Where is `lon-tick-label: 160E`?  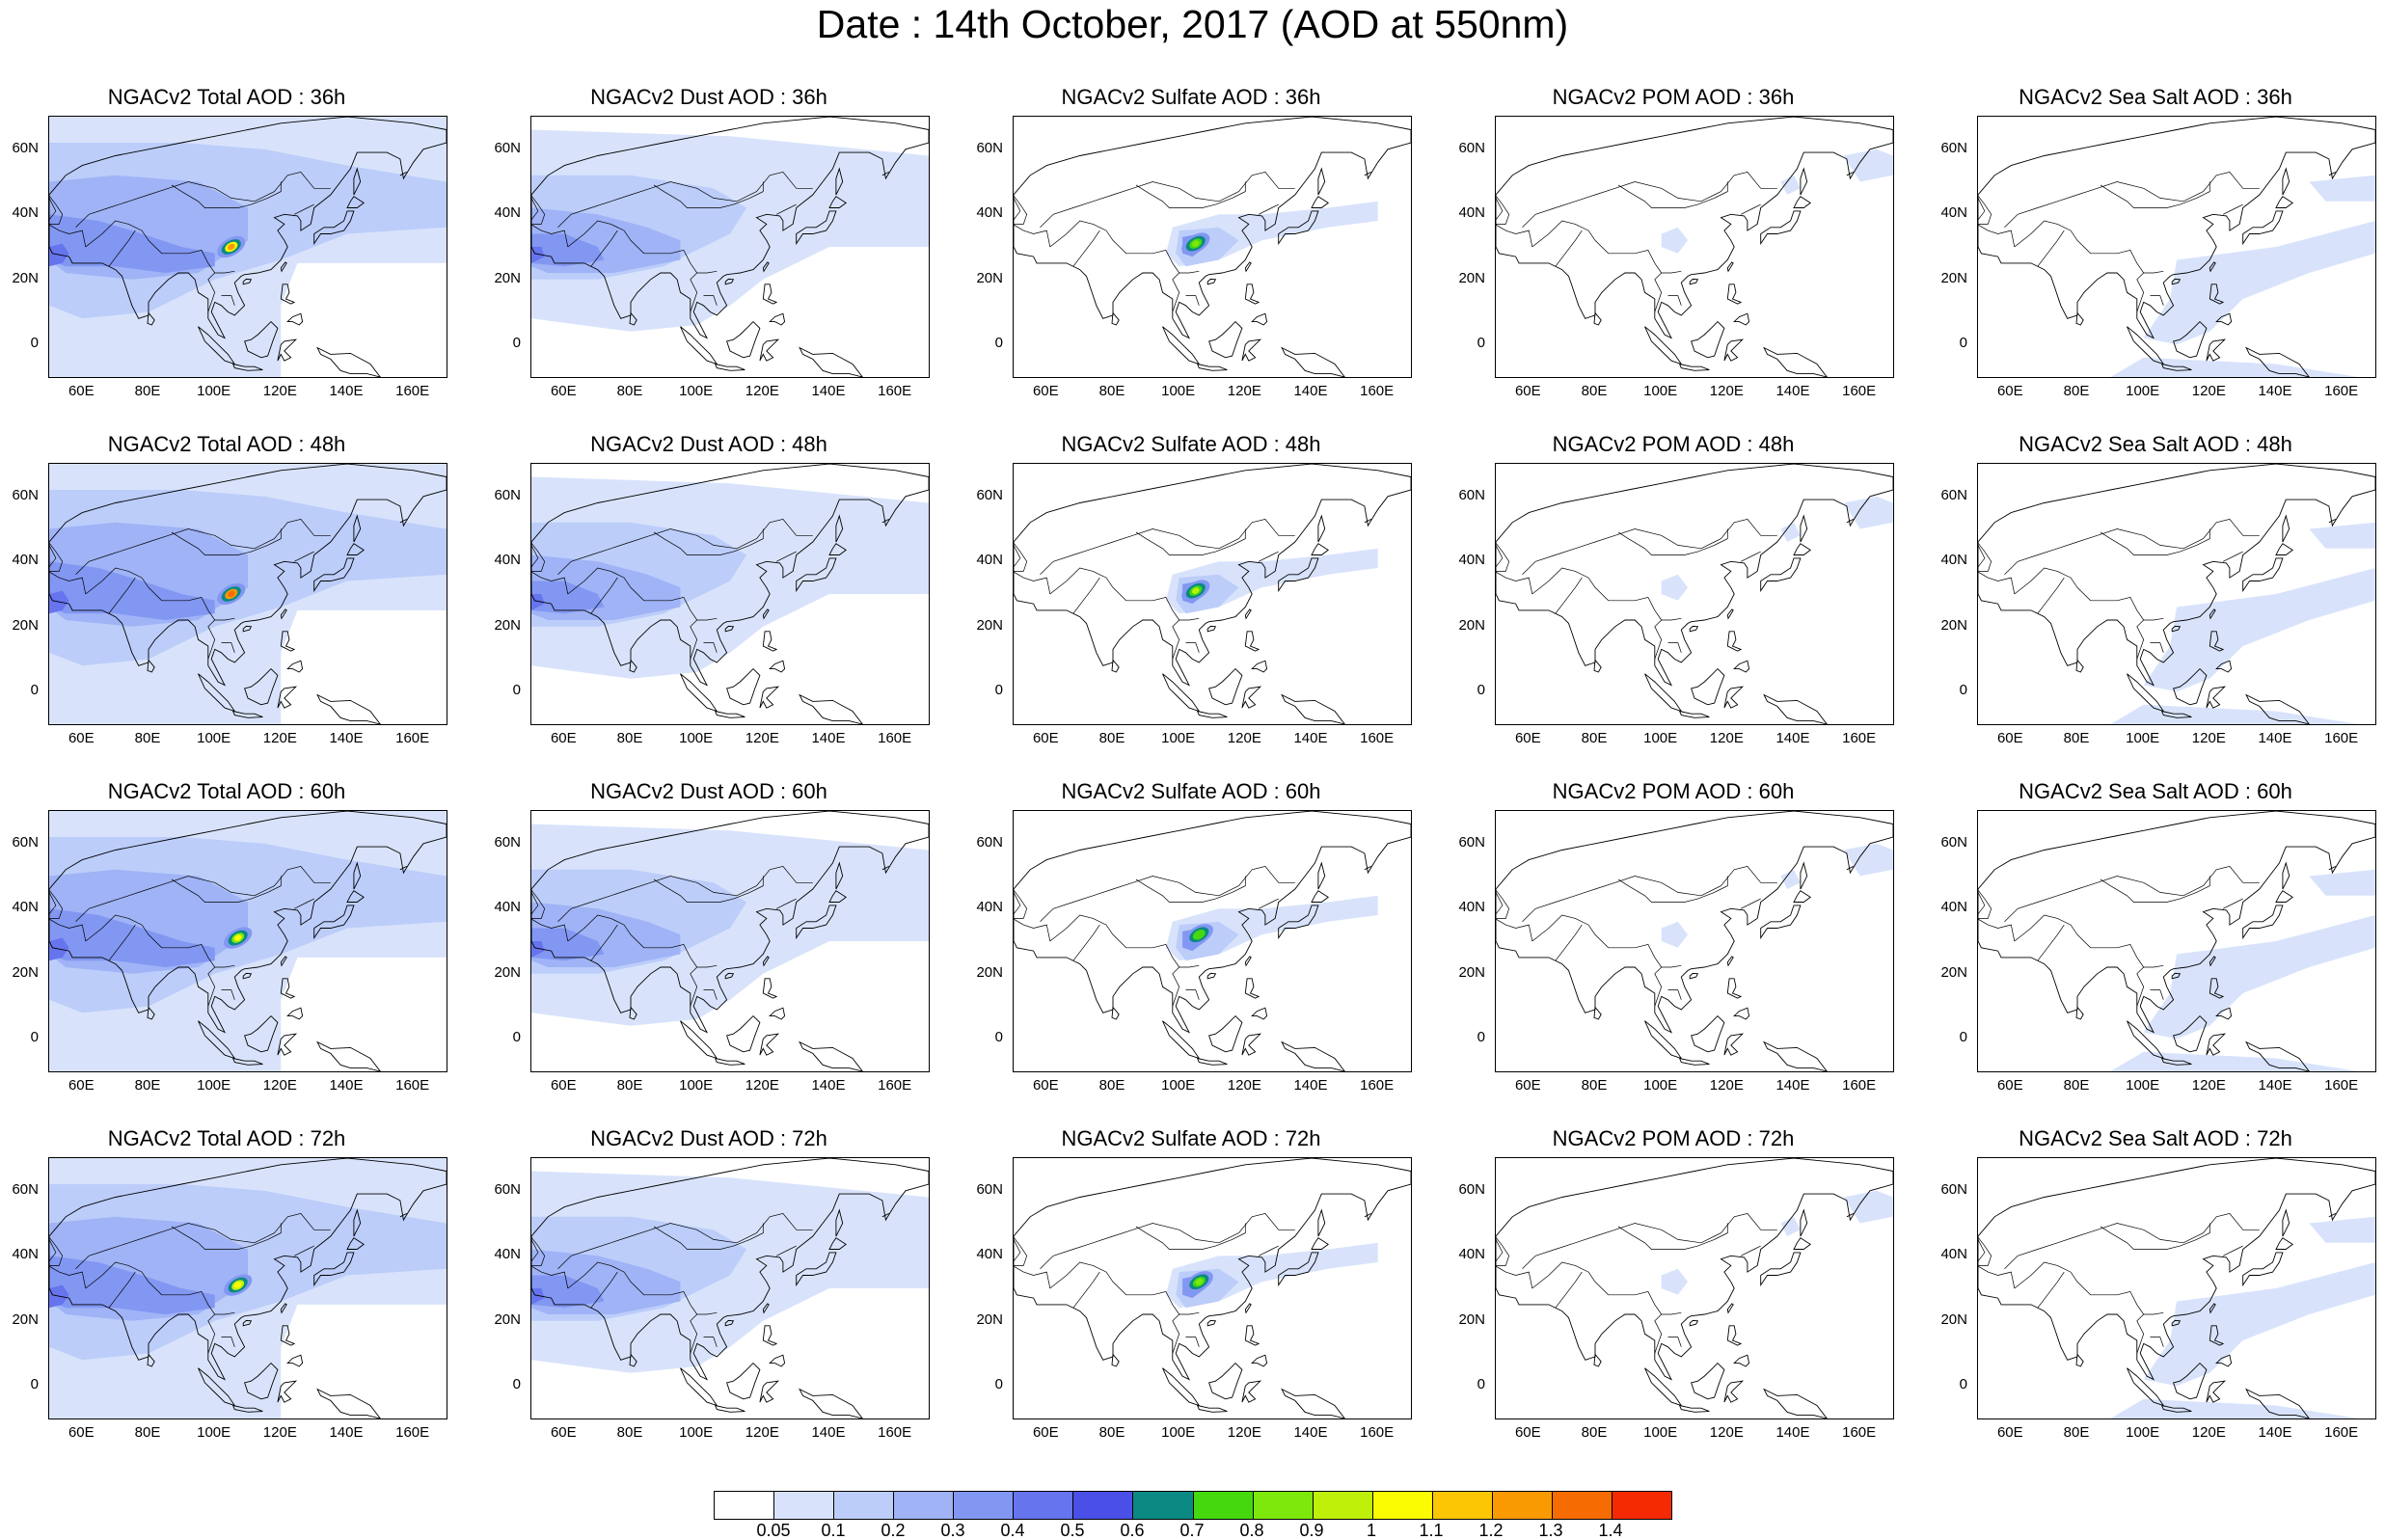 lon-tick-label: 160E is located at coordinates (2342, 391).